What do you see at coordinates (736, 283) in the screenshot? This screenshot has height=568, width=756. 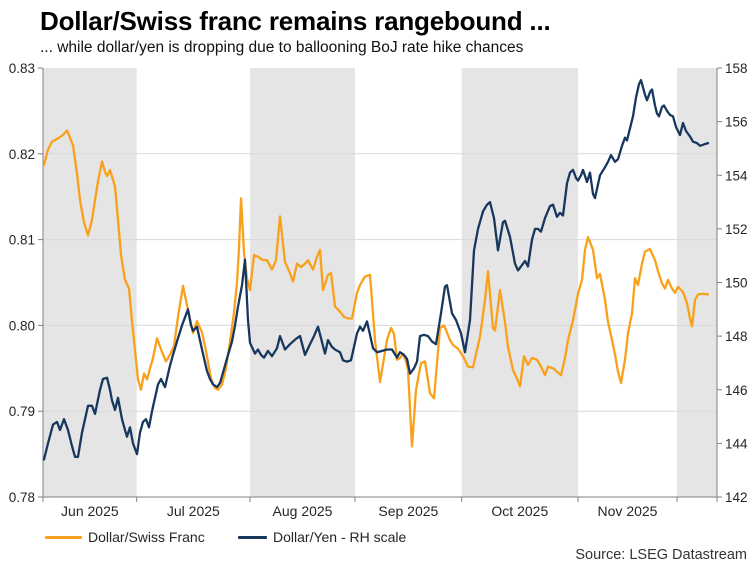 I see `right-axis-tick-label: 150` at bounding box center [736, 283].